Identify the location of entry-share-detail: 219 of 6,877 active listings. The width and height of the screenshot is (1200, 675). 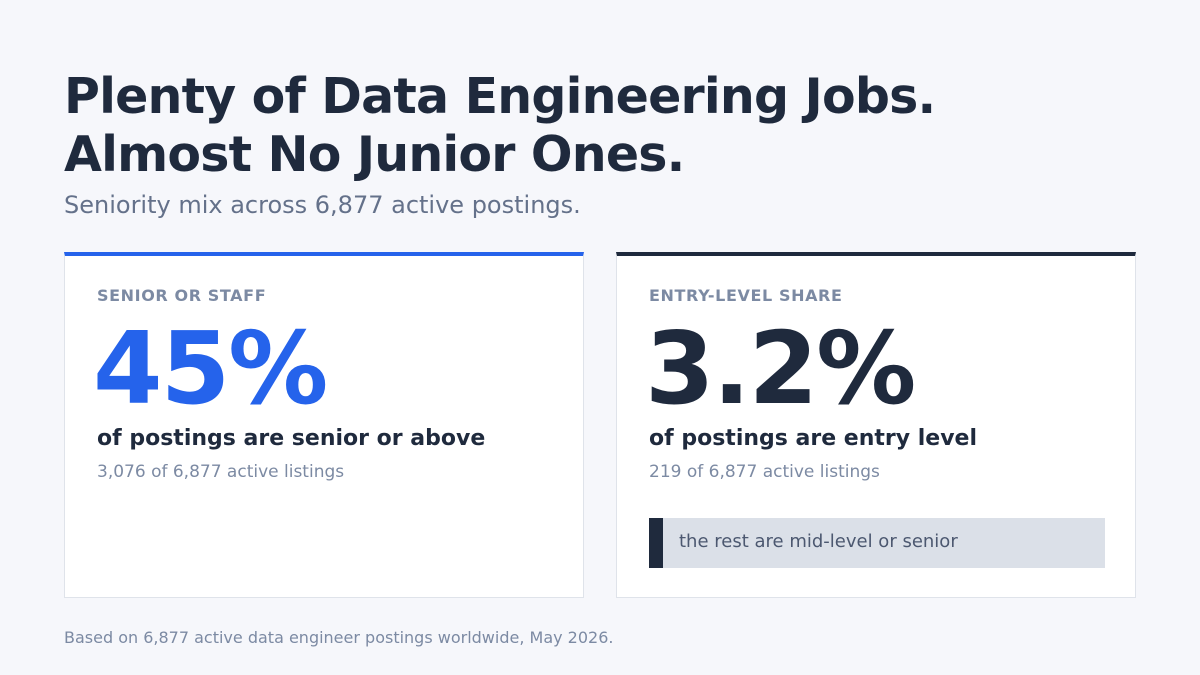
(764, 472).